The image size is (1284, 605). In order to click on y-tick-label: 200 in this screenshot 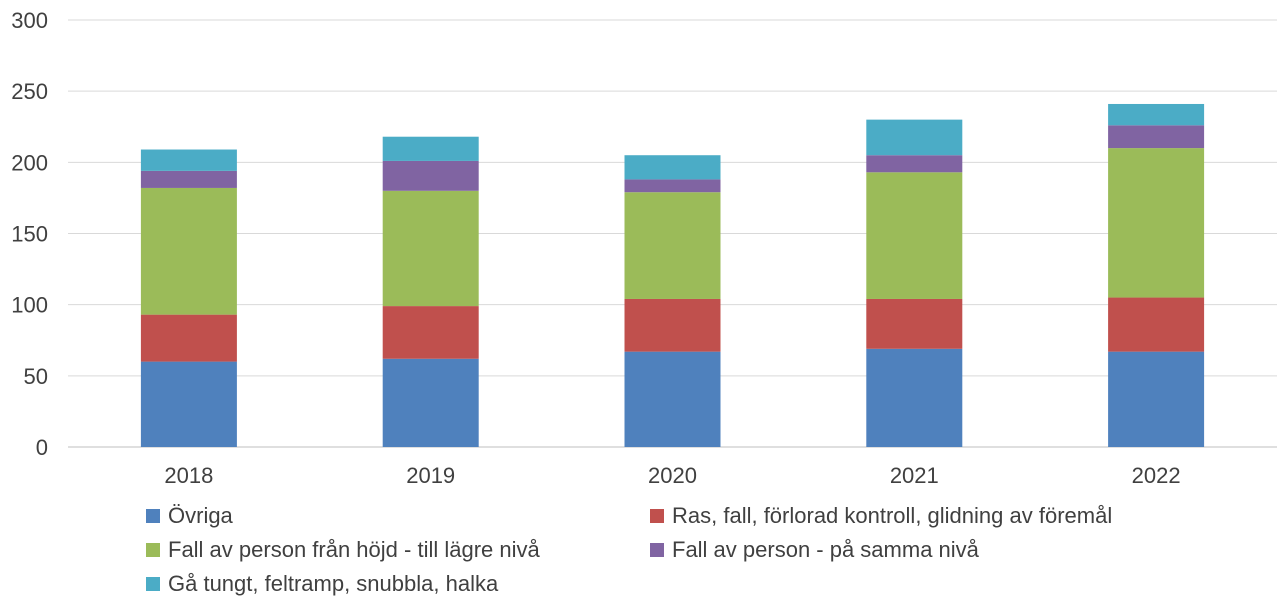, I will do `click(29, 162)`.